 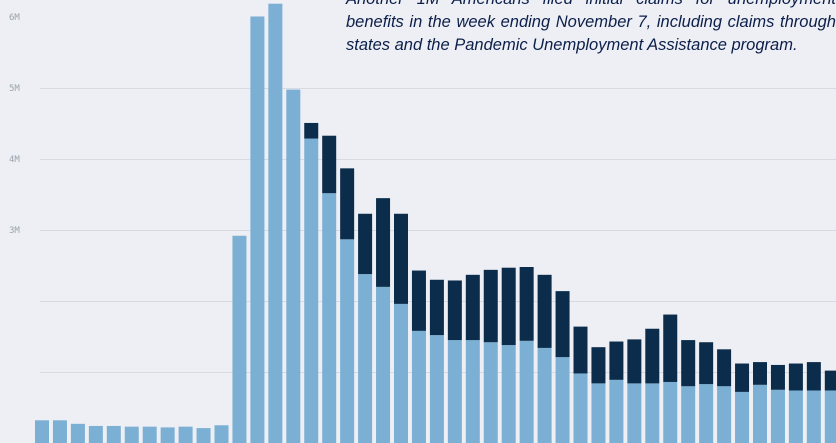 I want to click on y-tick-label: 6M, so click(x=14, y=18).